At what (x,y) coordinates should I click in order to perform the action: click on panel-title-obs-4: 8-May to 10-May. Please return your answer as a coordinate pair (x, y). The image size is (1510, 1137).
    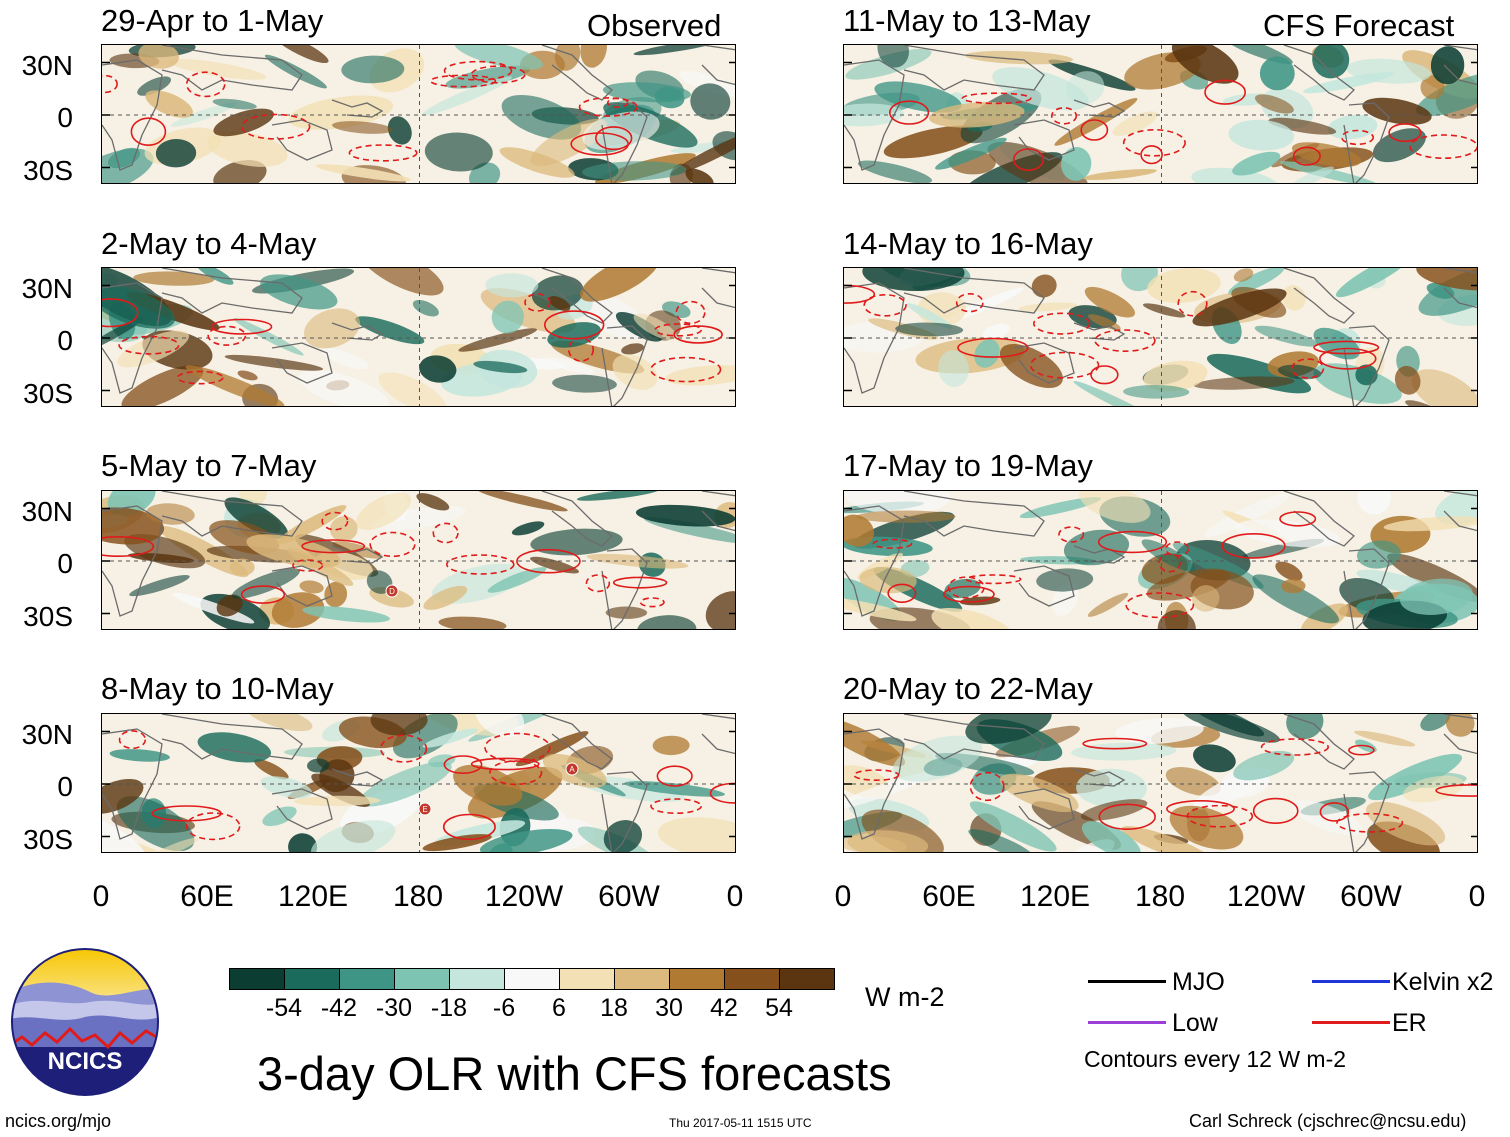
    Looking at the image, I should click on (217, 688).